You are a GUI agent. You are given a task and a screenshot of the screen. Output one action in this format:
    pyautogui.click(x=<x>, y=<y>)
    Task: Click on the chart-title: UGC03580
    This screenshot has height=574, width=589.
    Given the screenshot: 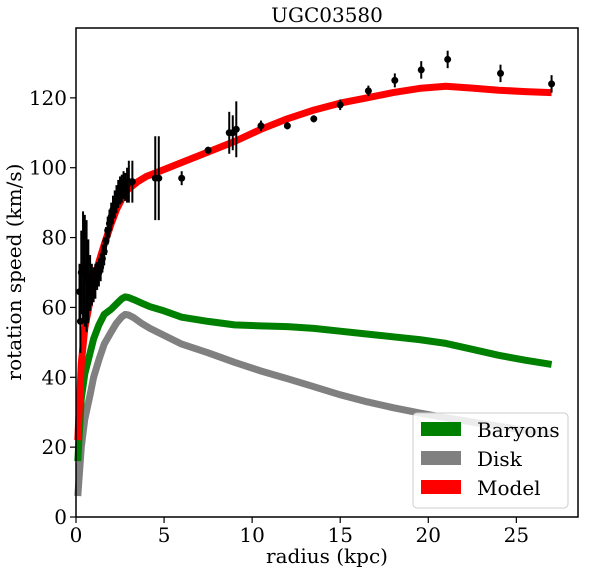 What is the action you would take?
    pyautogui.click(x=327, y=15)
    